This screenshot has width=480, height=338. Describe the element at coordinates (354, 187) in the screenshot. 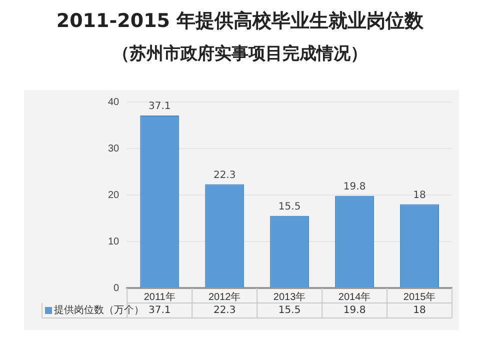

I see `annotation: 19.8` at that location.